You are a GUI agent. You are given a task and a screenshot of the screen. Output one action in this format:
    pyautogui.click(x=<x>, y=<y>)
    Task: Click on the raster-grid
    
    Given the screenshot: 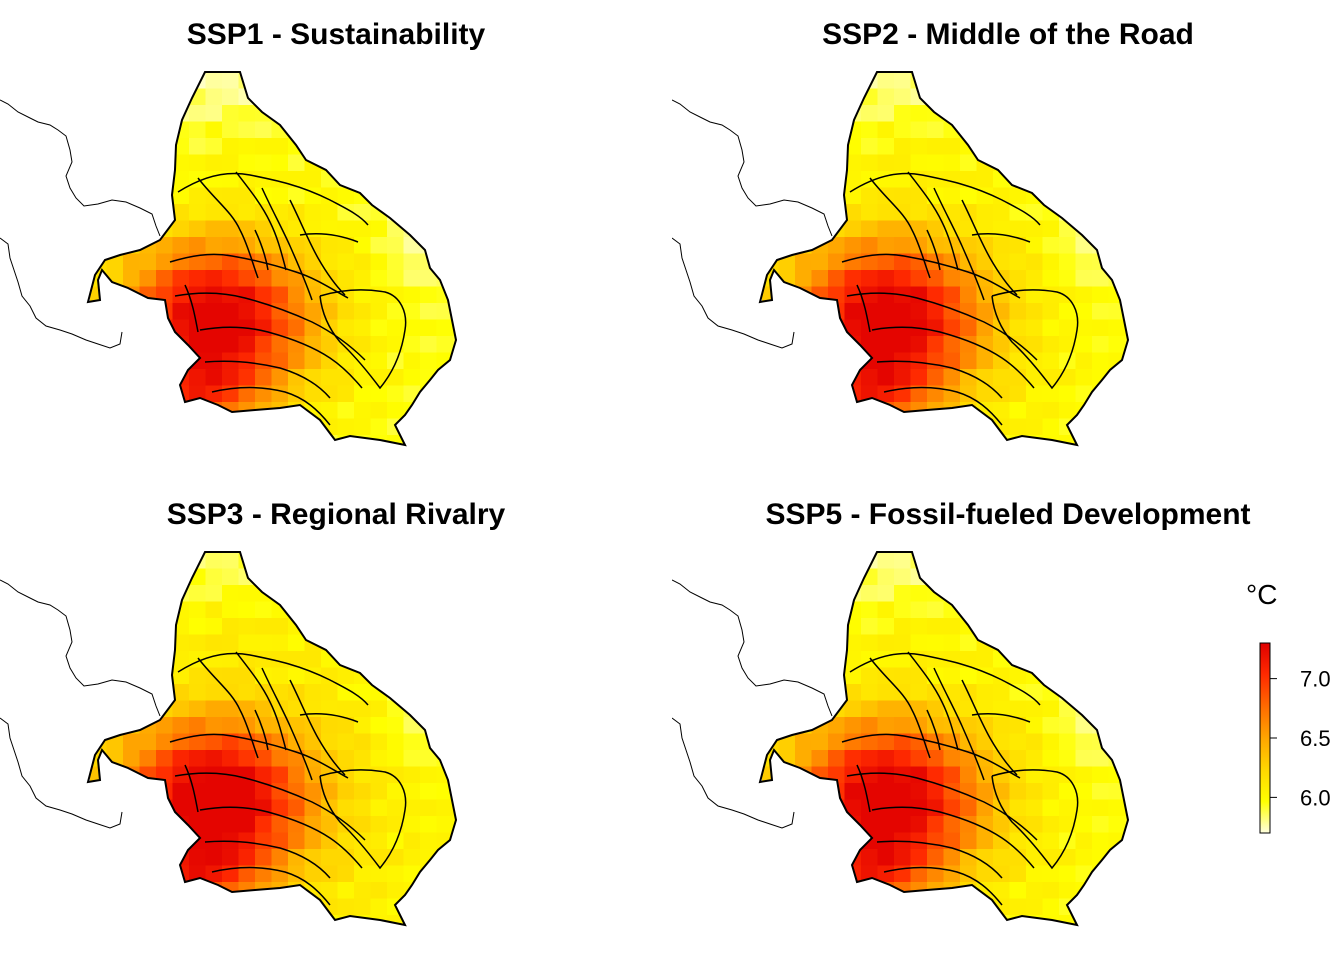 What is the action you would take?
    pyautogui.click(x=273, y=258)
    